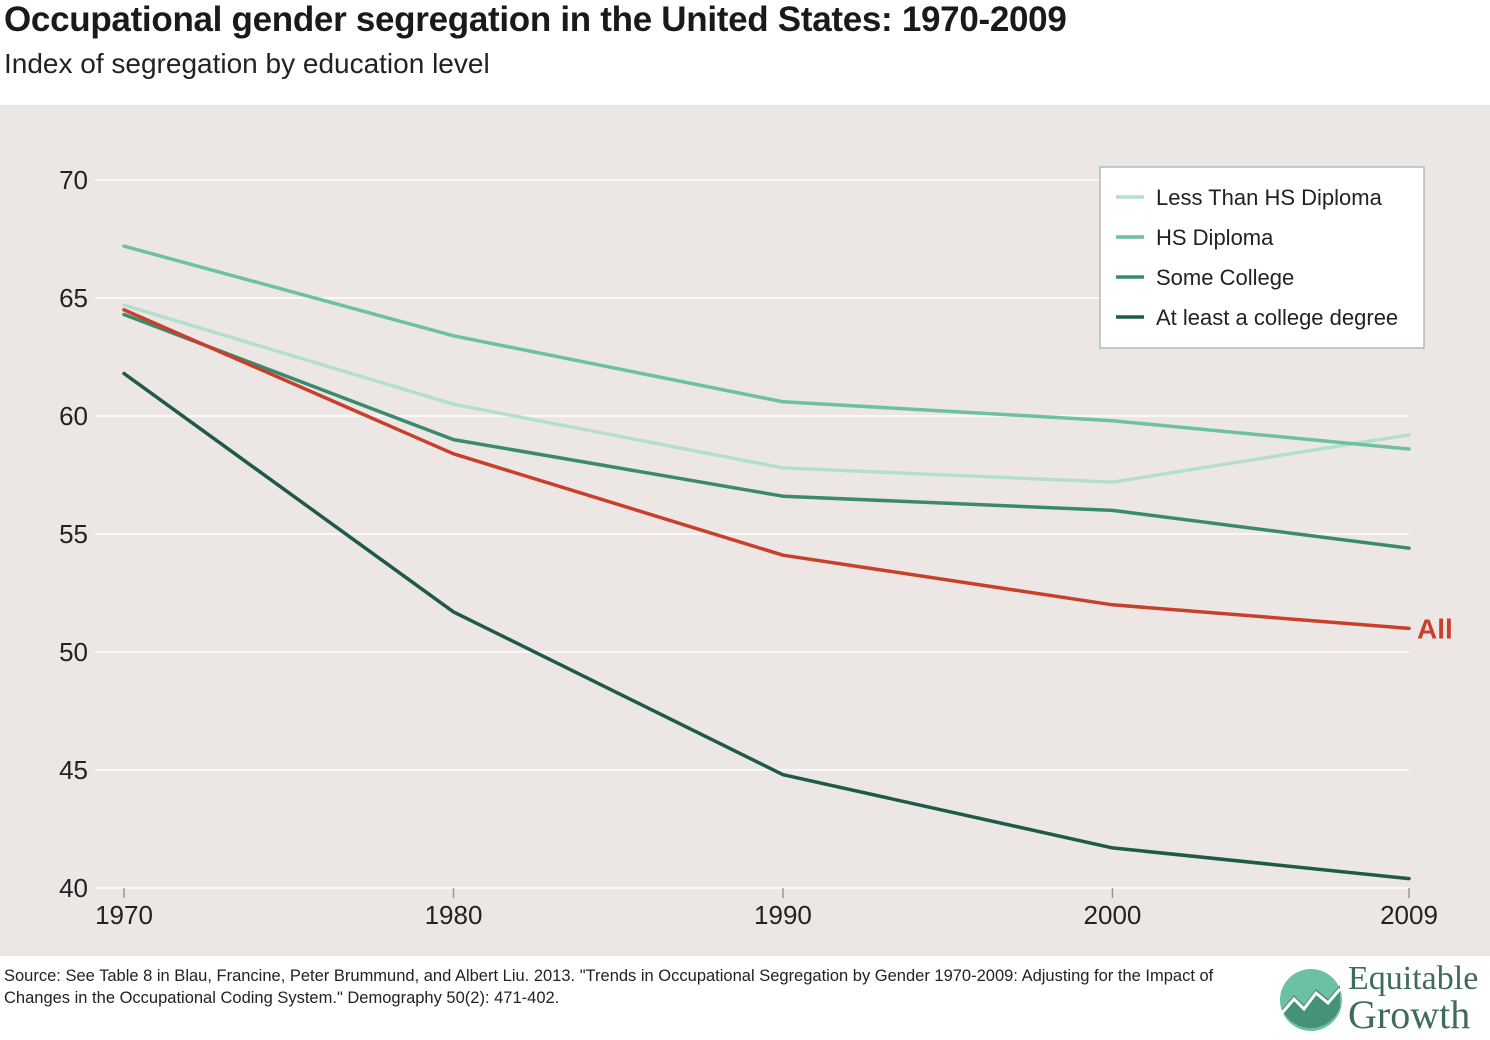 This screenshot has height=1040, width=1490. Describe the element at coordinates (1435, 628) in the screenshot. I see `series-end-label-all: All` at that location.